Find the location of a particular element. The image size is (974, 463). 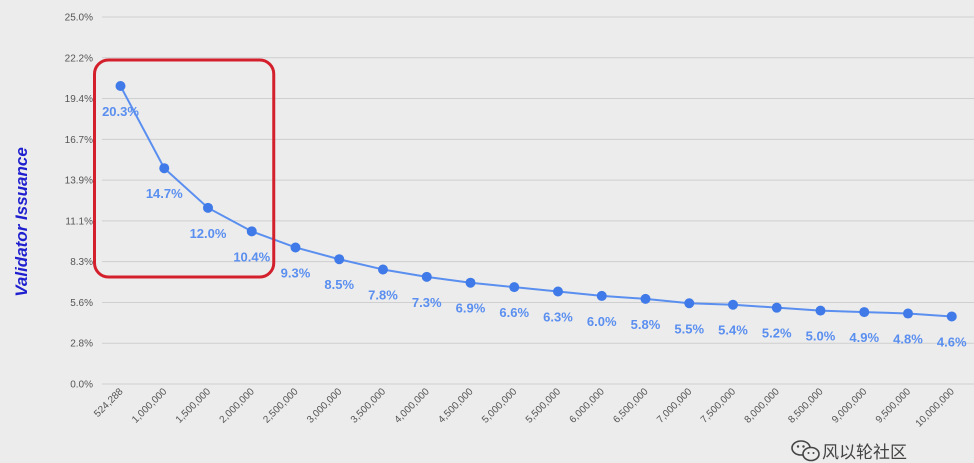

watermark-text: 风以轮社区 is located at coordinates (864, 453).